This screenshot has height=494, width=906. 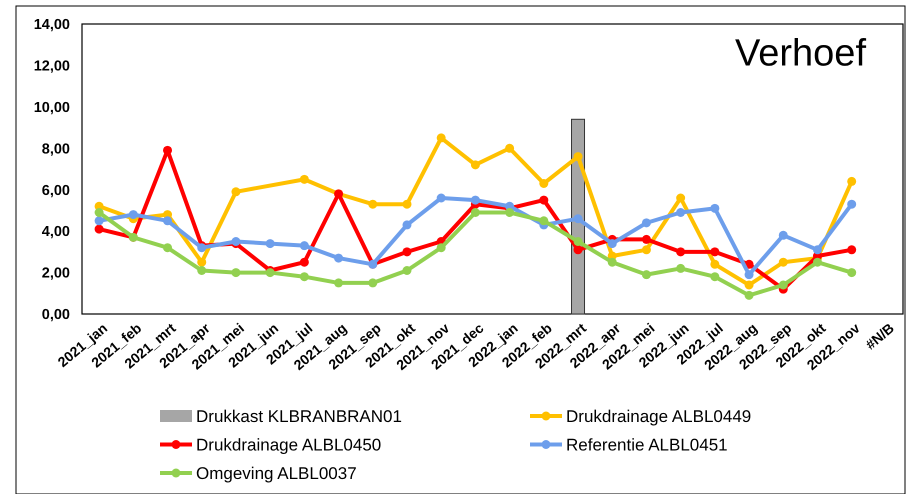 I want to click on y-tick-label: 10,00, so click(x=52, y=108).